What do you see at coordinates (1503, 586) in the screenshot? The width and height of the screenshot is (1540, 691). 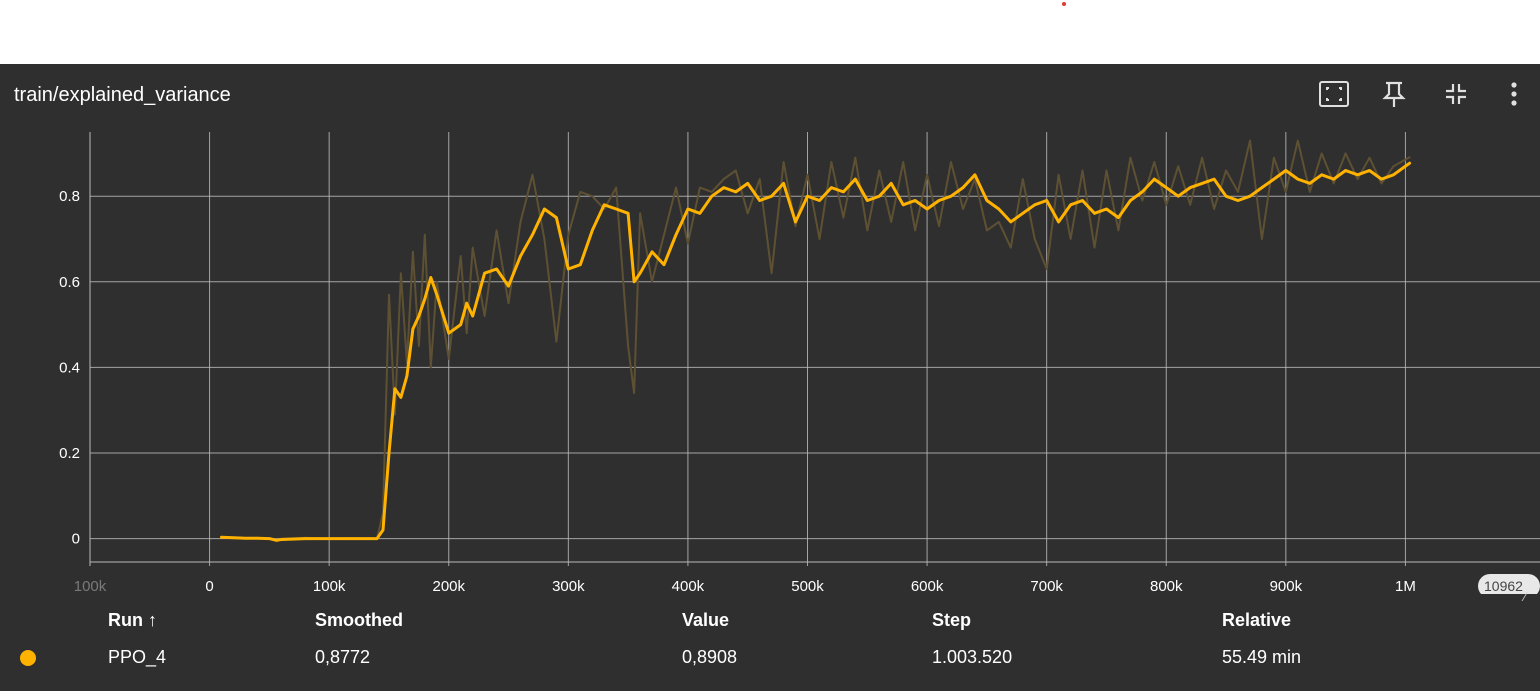 I see `x-range-chip-label: 10962` at bounding box center [1503, 586].